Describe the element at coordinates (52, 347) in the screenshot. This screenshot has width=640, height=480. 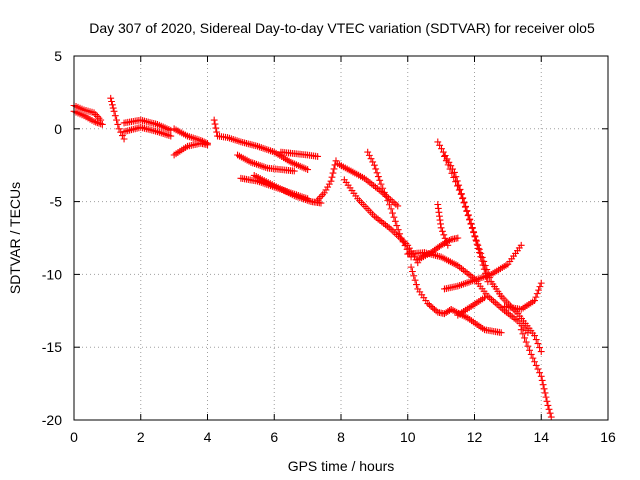
I see `y-tick-label: -15` at that location.